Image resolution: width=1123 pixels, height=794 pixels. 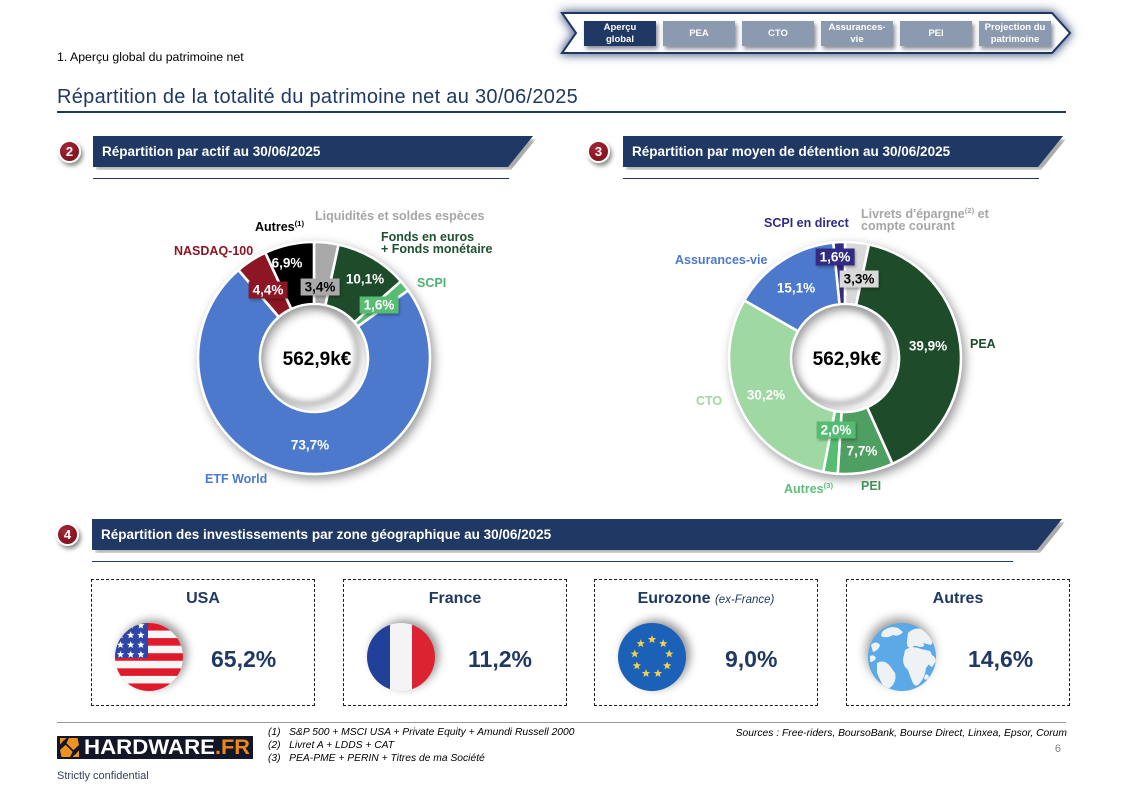 I want to click on svg-text: HARDWARE, so click(x=149, y=747).